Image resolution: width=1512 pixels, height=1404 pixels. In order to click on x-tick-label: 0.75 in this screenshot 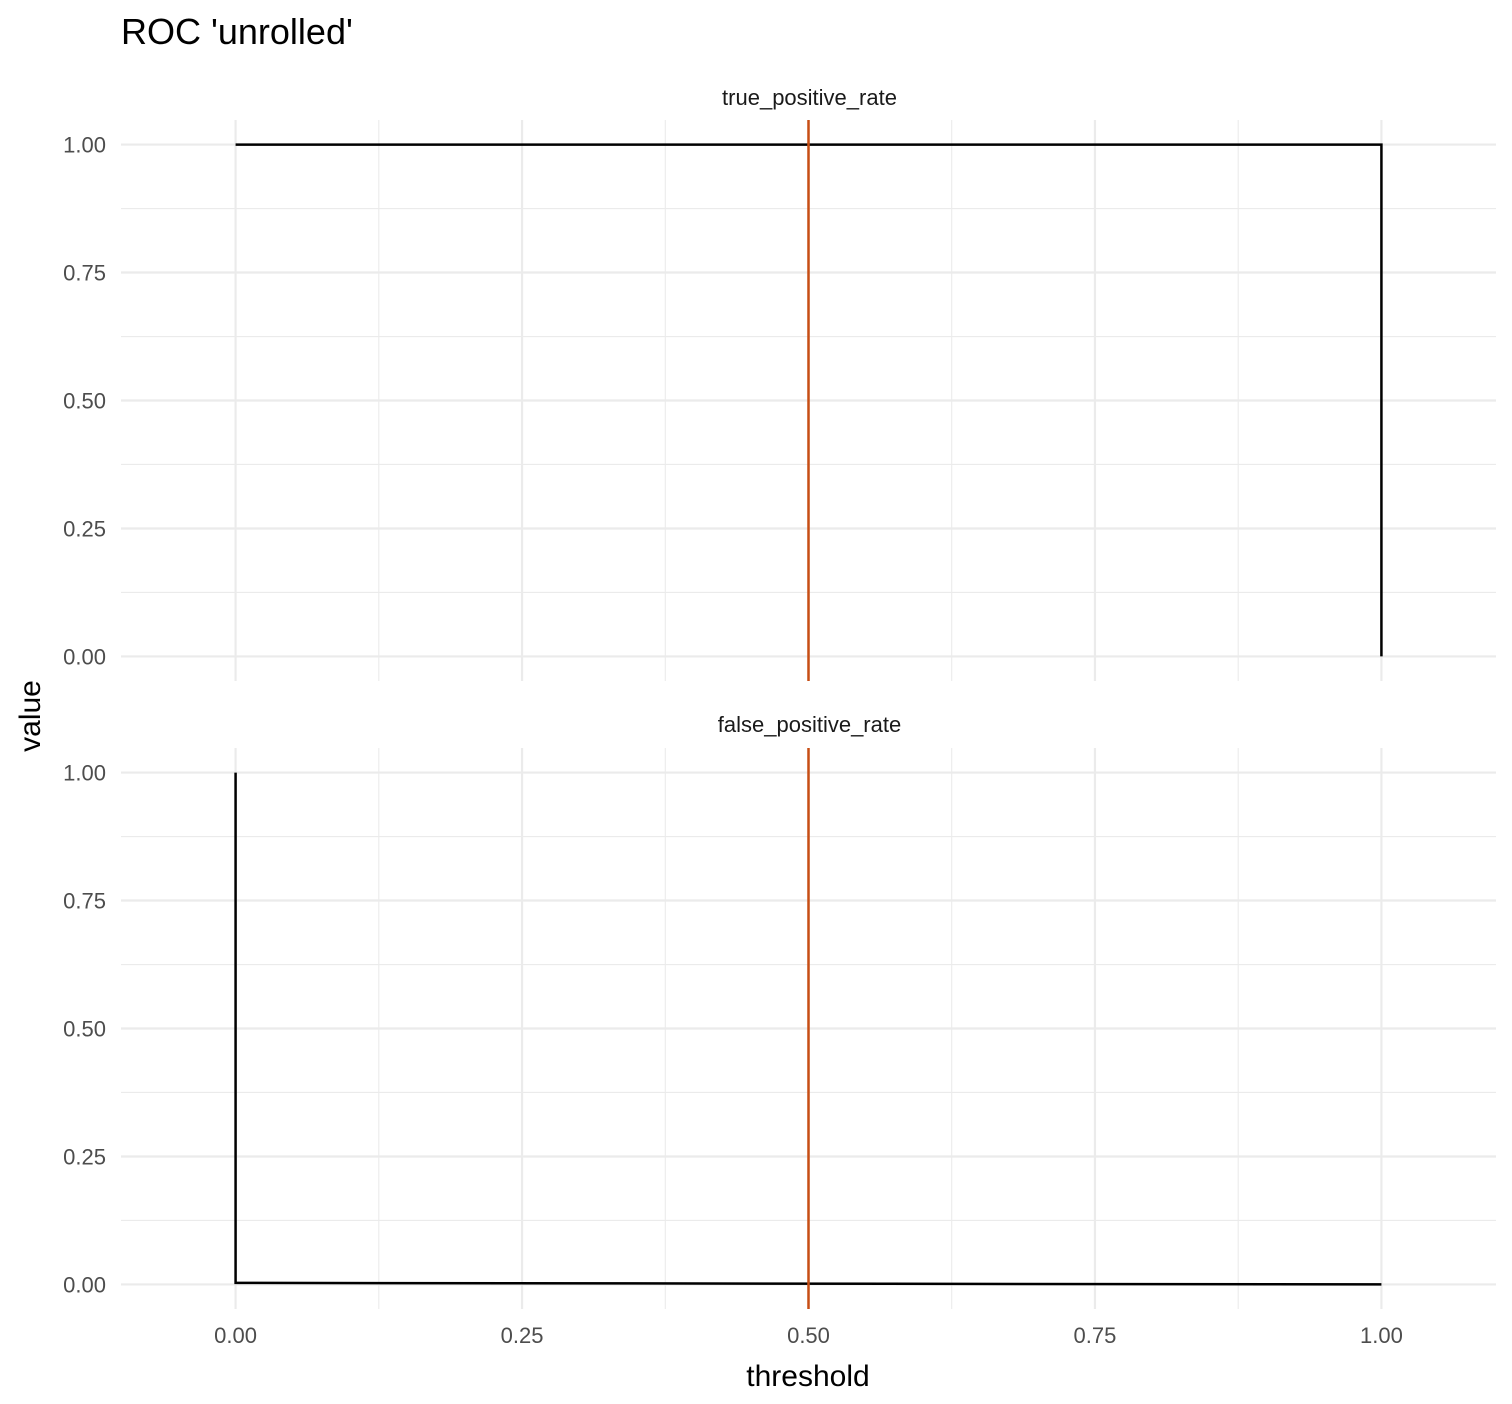, I will do `click(1095, 1335)`.